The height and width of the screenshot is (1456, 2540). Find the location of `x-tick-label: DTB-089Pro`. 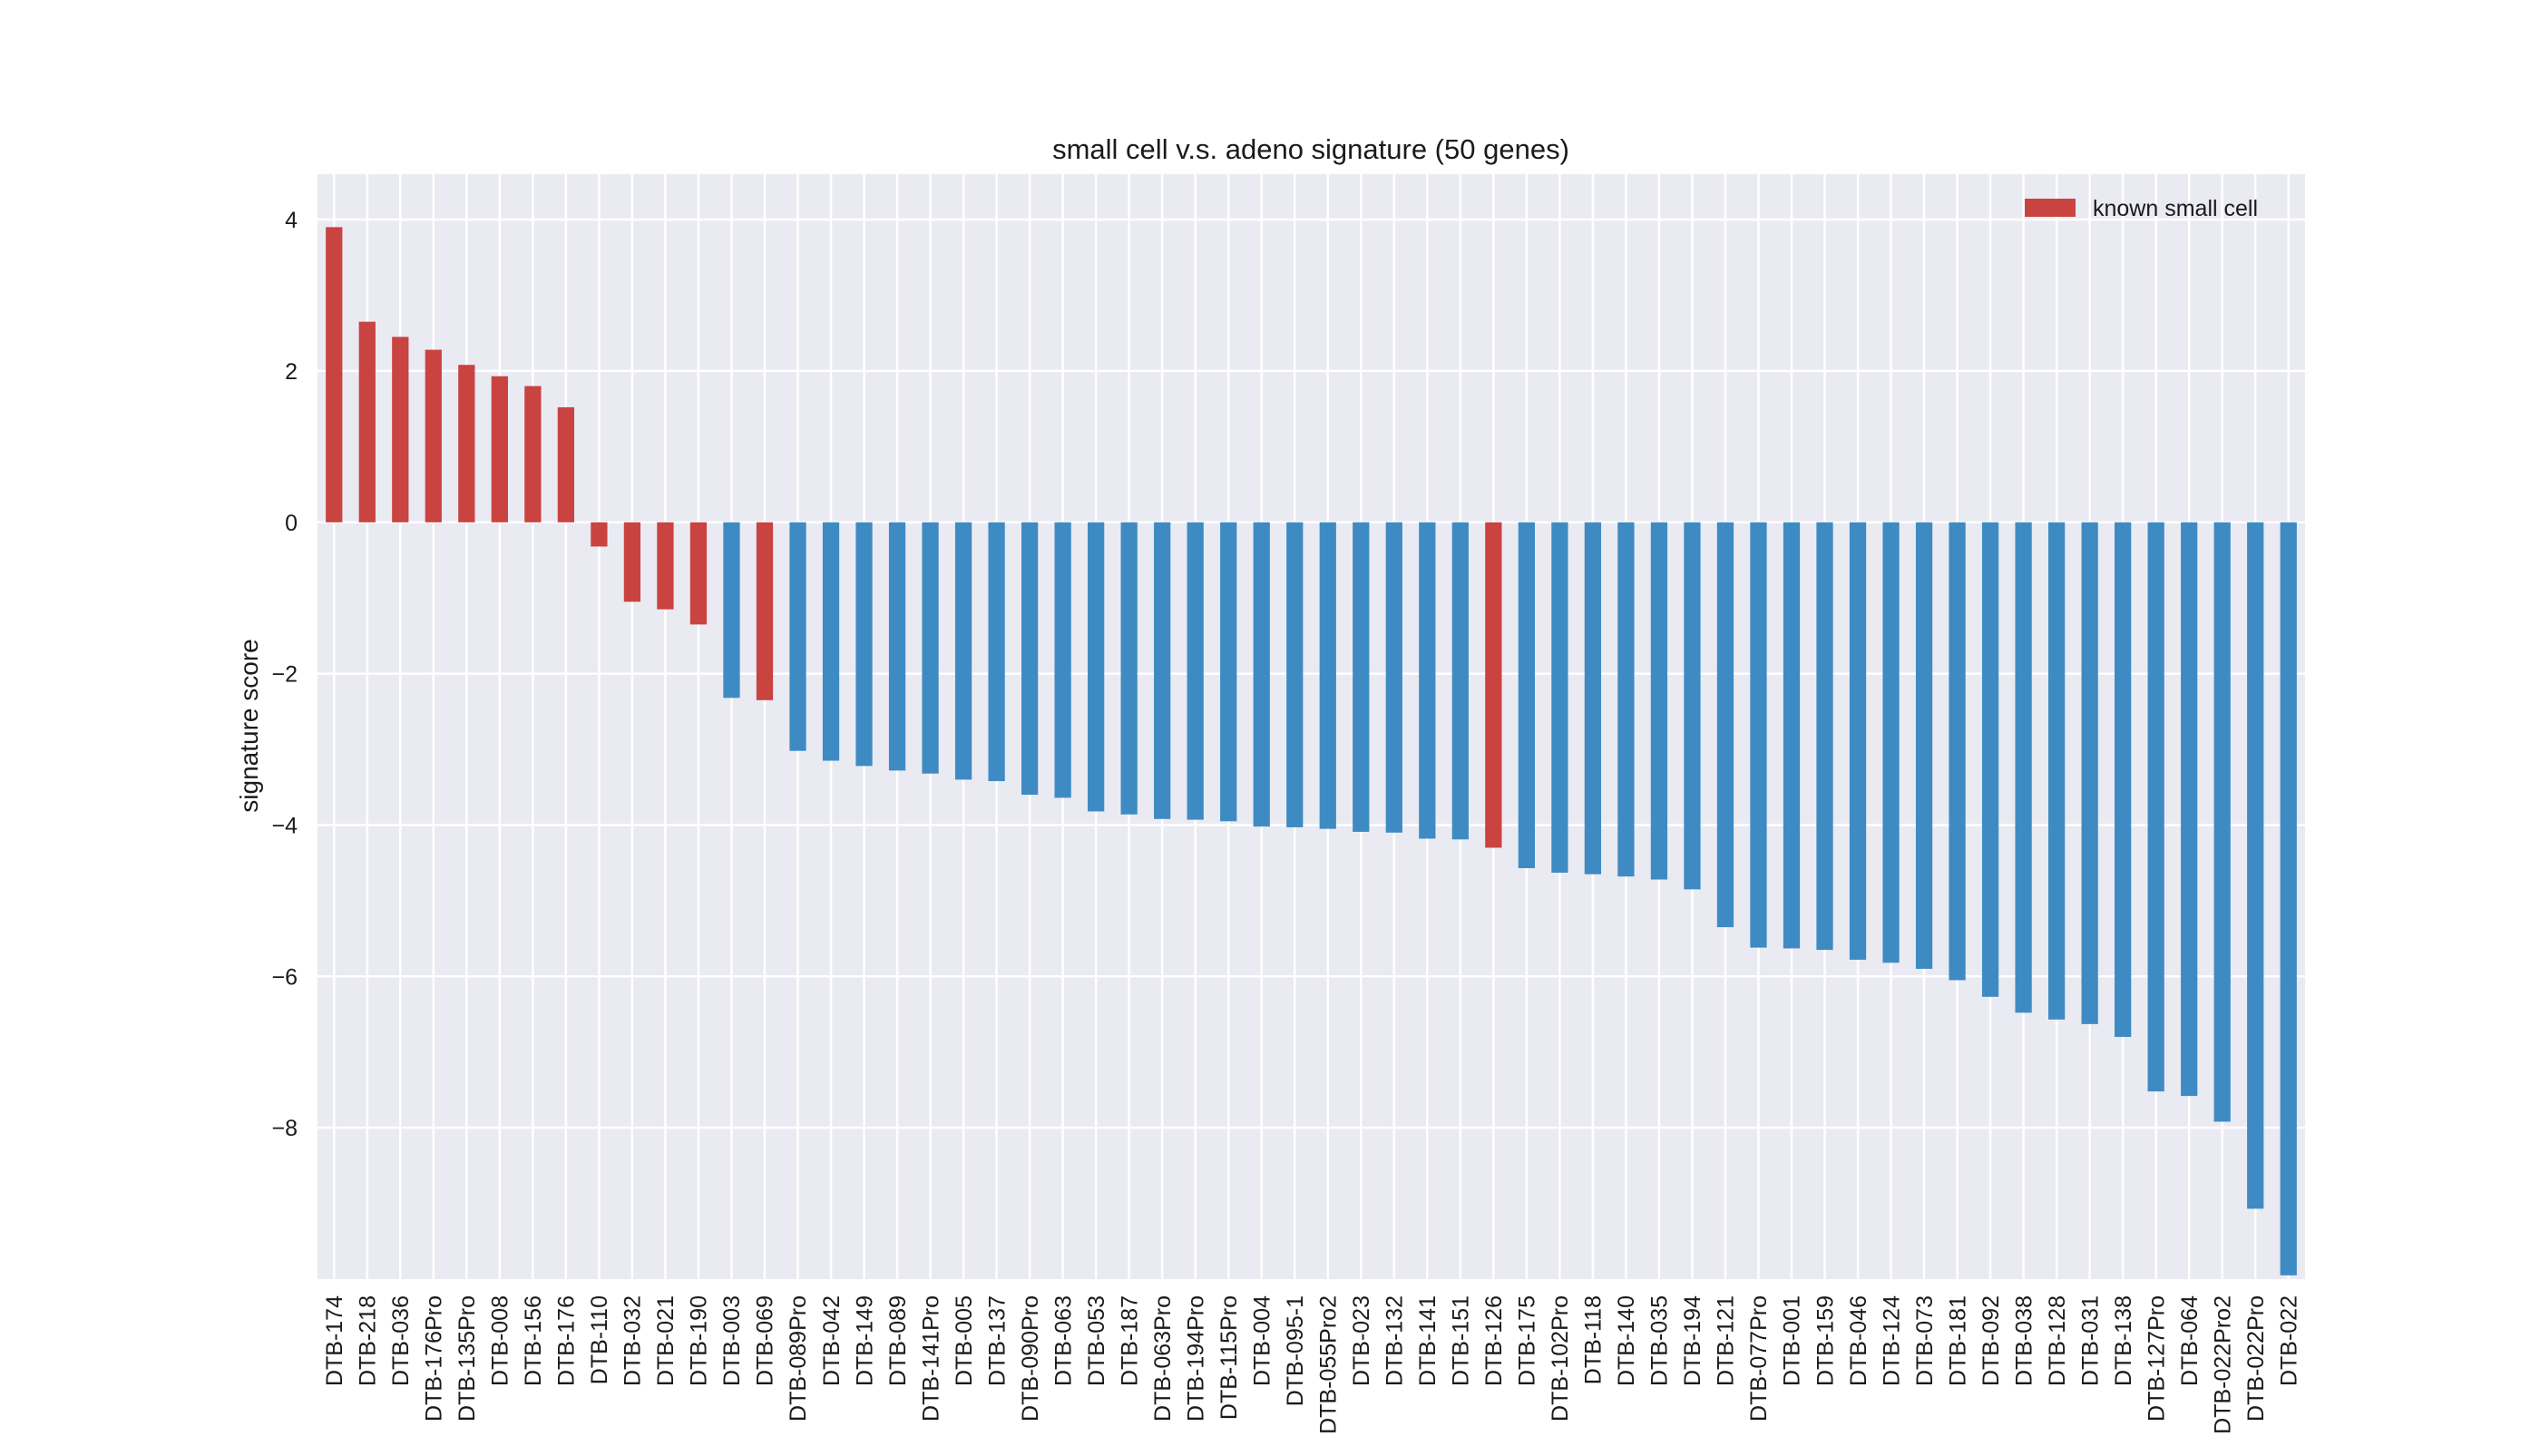

x-tick-label: DTB-089Pro is located at coordinates (798, 1359).